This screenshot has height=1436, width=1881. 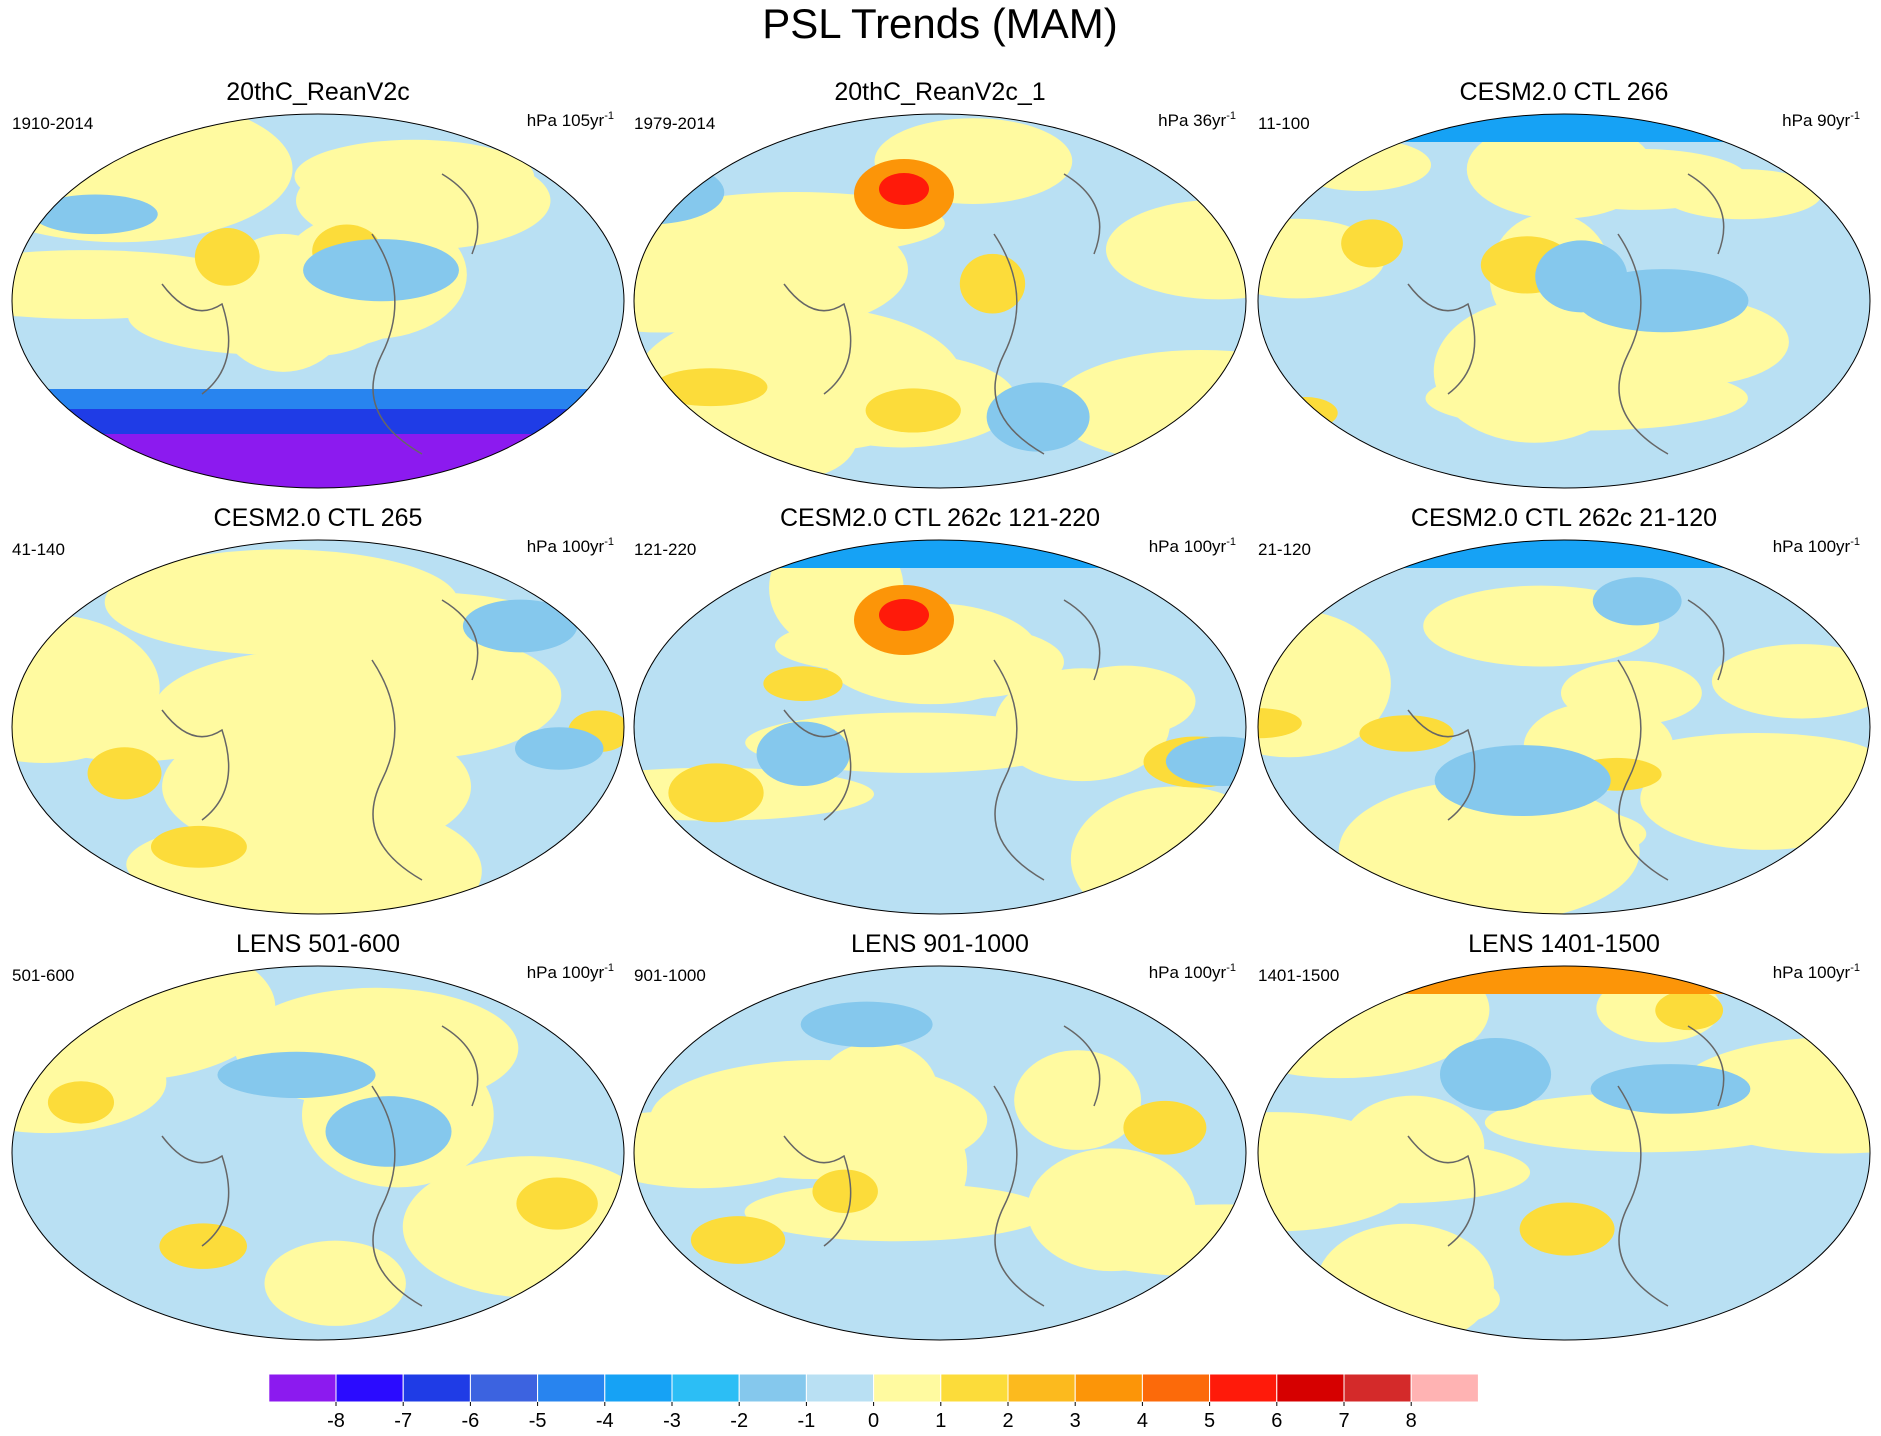 What do you see at coordinates (1007, 1421) in the screenshot?
I see `colorbar-label: 2` at bounding box center [1007, 1421].